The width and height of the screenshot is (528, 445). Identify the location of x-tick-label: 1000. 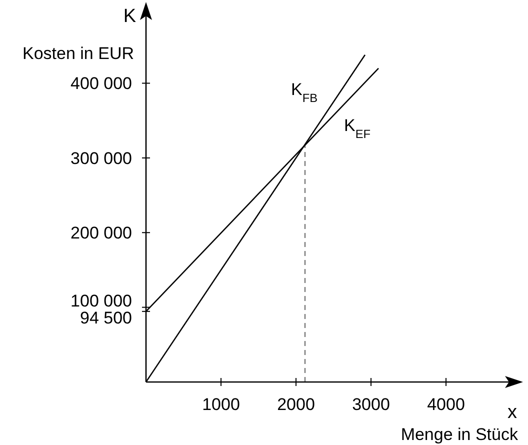
(221, 404).